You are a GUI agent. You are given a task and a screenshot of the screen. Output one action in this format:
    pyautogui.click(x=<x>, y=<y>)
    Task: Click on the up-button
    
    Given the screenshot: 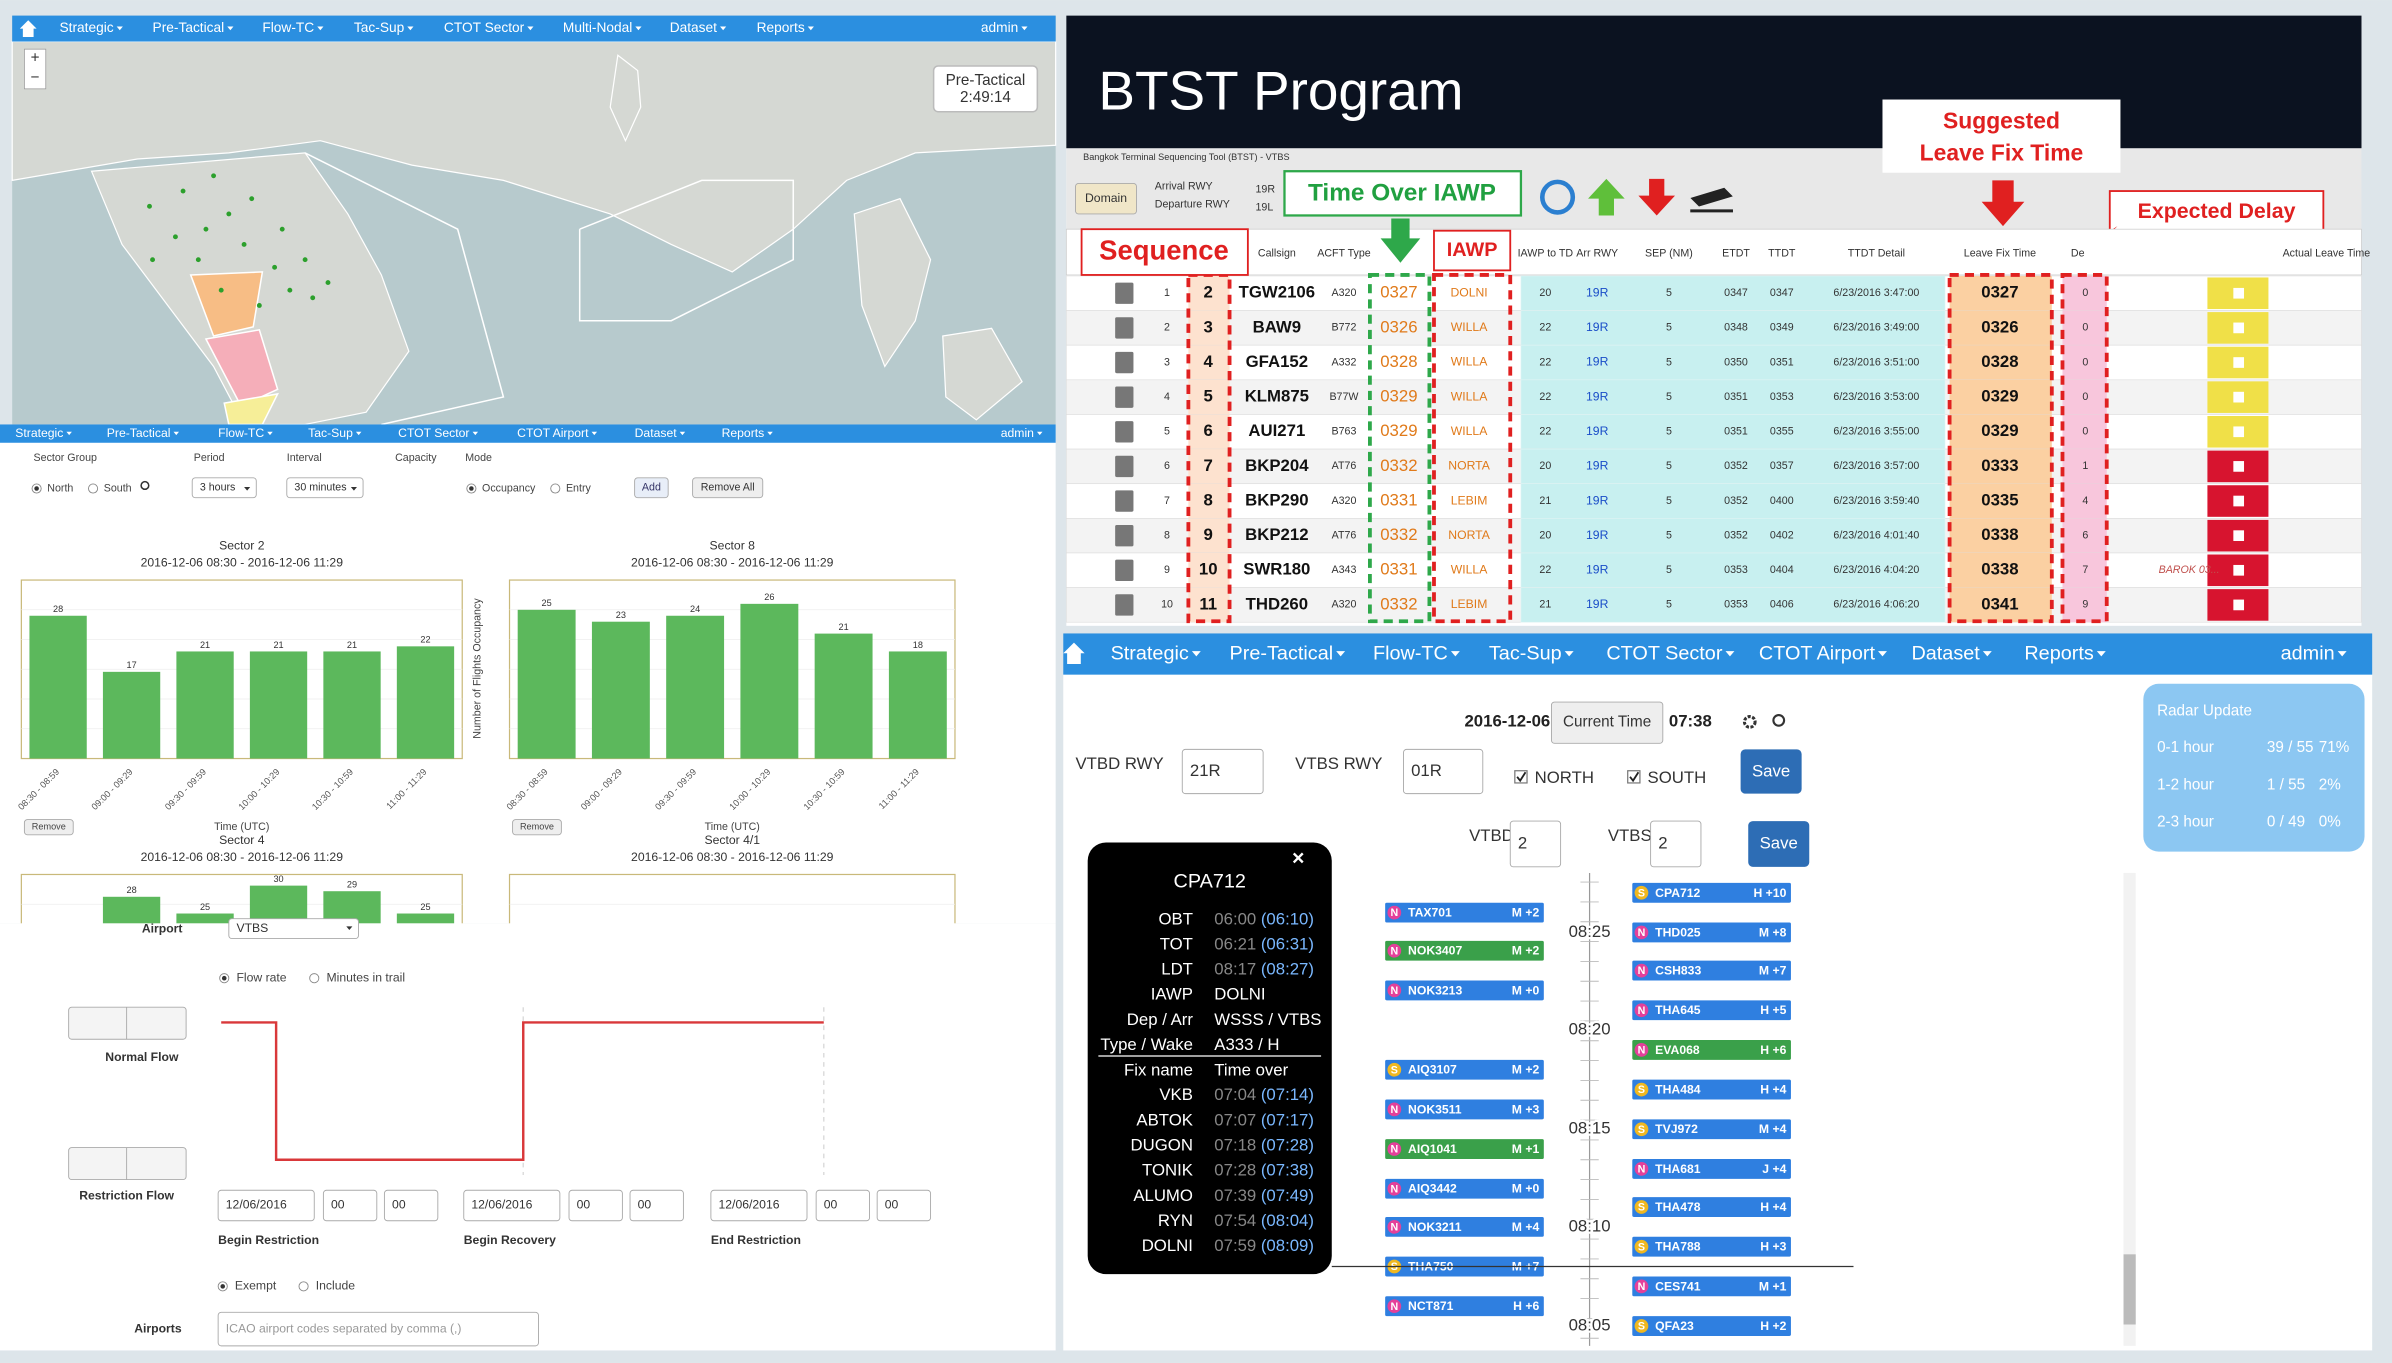 What is the action you would take?
    pyautogui.click(x=1606, y=197)
    